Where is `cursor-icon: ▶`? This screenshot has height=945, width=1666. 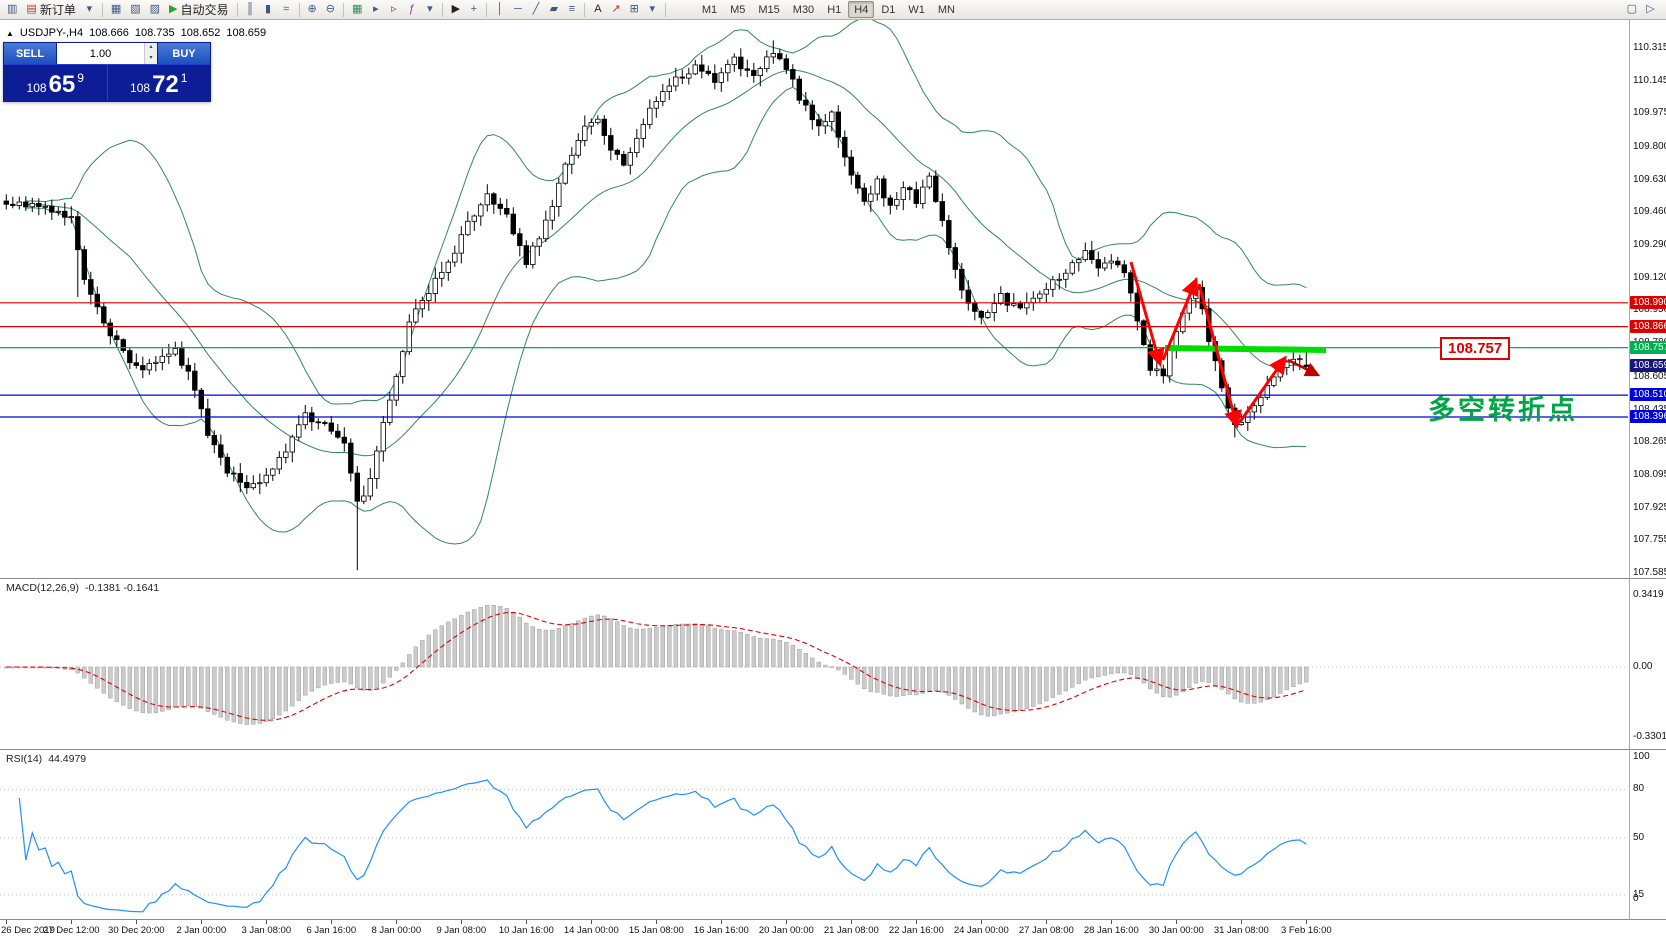 cursor-icon: ▶ is located at coordinates (455, 9).